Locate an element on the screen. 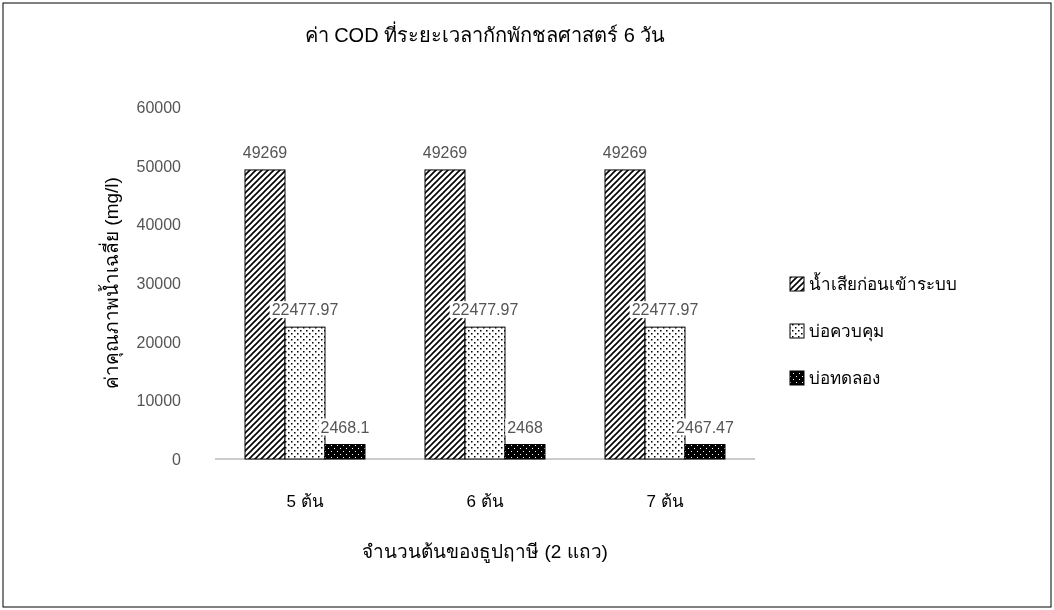 This screenshot has height=610, width=1054. data-label: 2468.1 is located at coordinates (345, 427).